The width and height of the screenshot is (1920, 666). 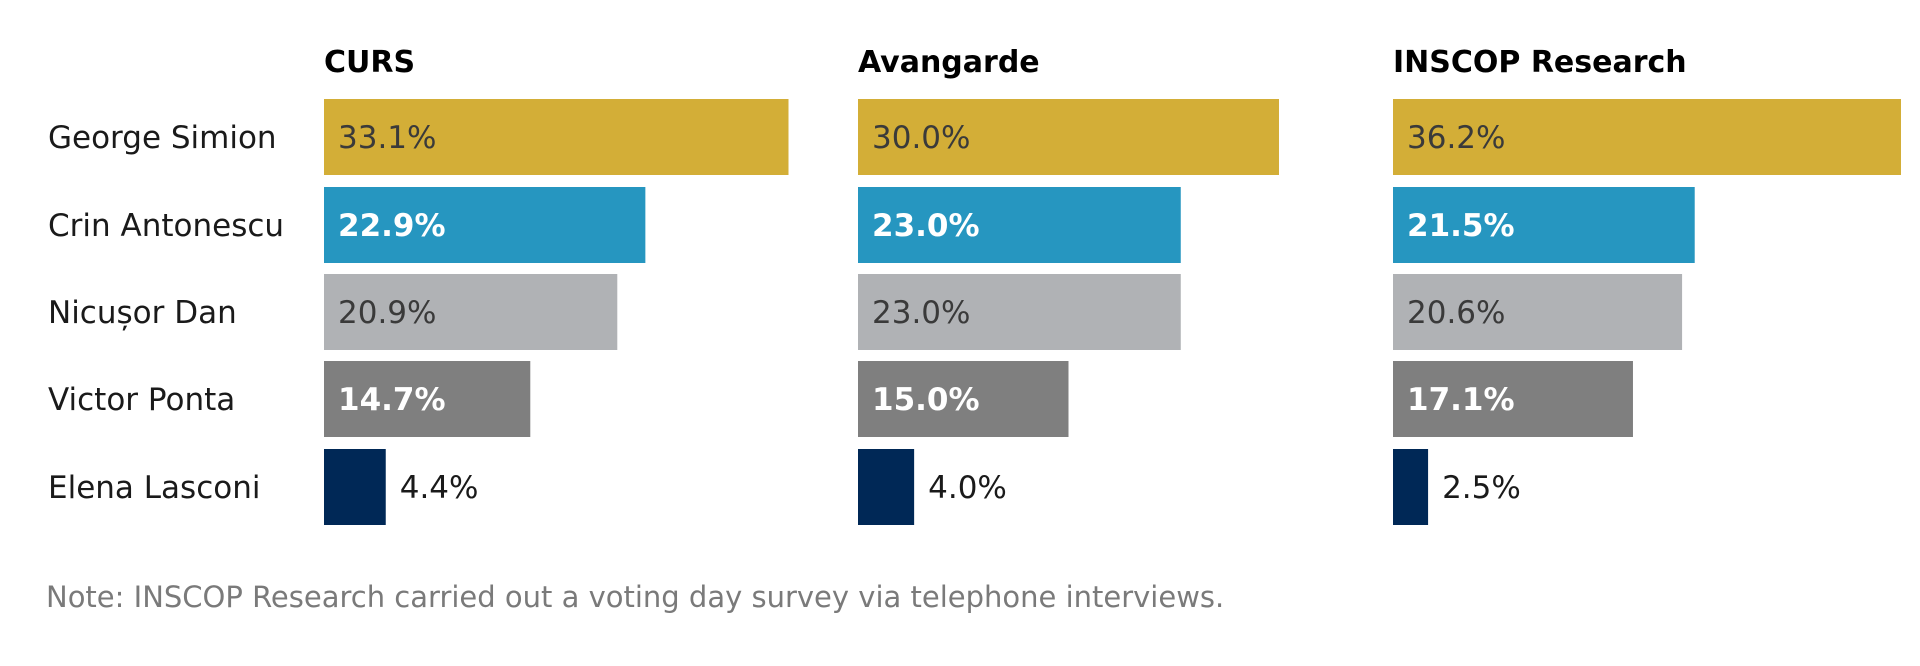 What do you see at coordinates (1456, 313) in the screenshot?
I see `bar-value-label: 20.6%` at bounding box center [1456, 313].